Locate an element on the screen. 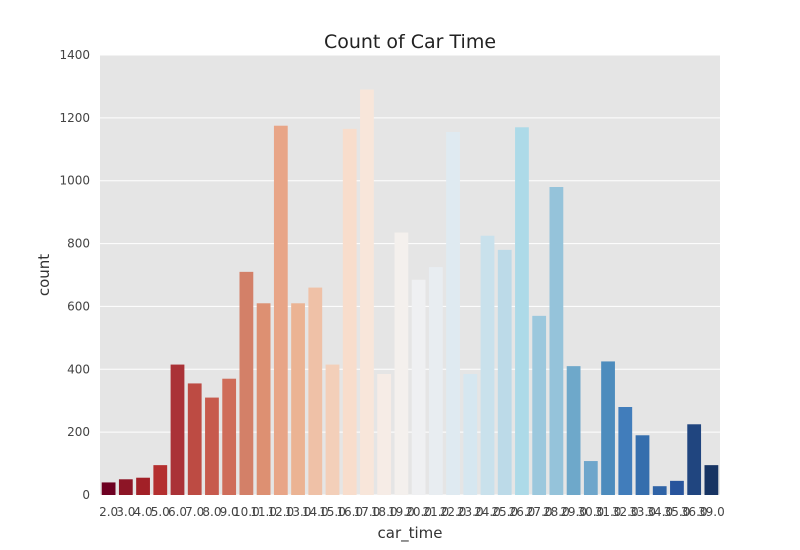 The image size is (800, 550). bar-14.0 is located at coordinates (315, 391).